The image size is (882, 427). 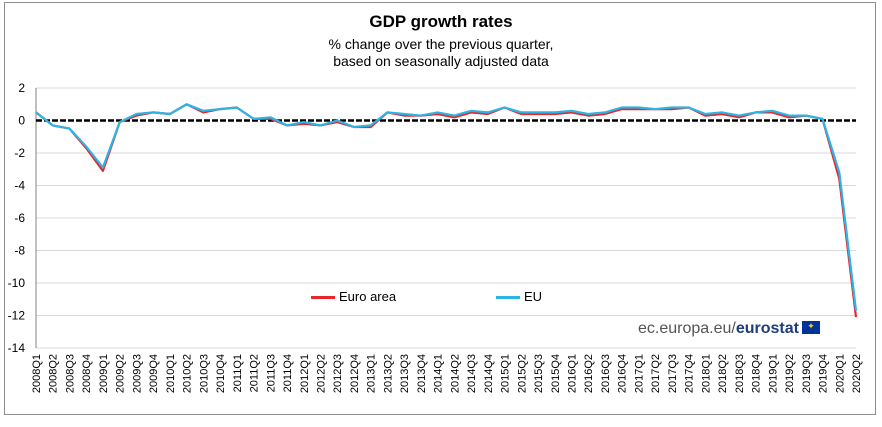 I want to click on chart-title: GDP growth rates, so click(x=441, y=21).